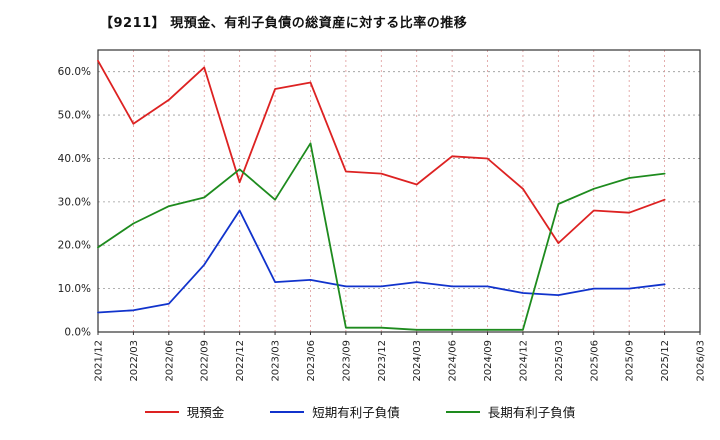 This screenshot has height=440, width=720. Describe the element at coordinates (630, 361) in the screenshot. I see `svg-text: 2025/09` at that location.